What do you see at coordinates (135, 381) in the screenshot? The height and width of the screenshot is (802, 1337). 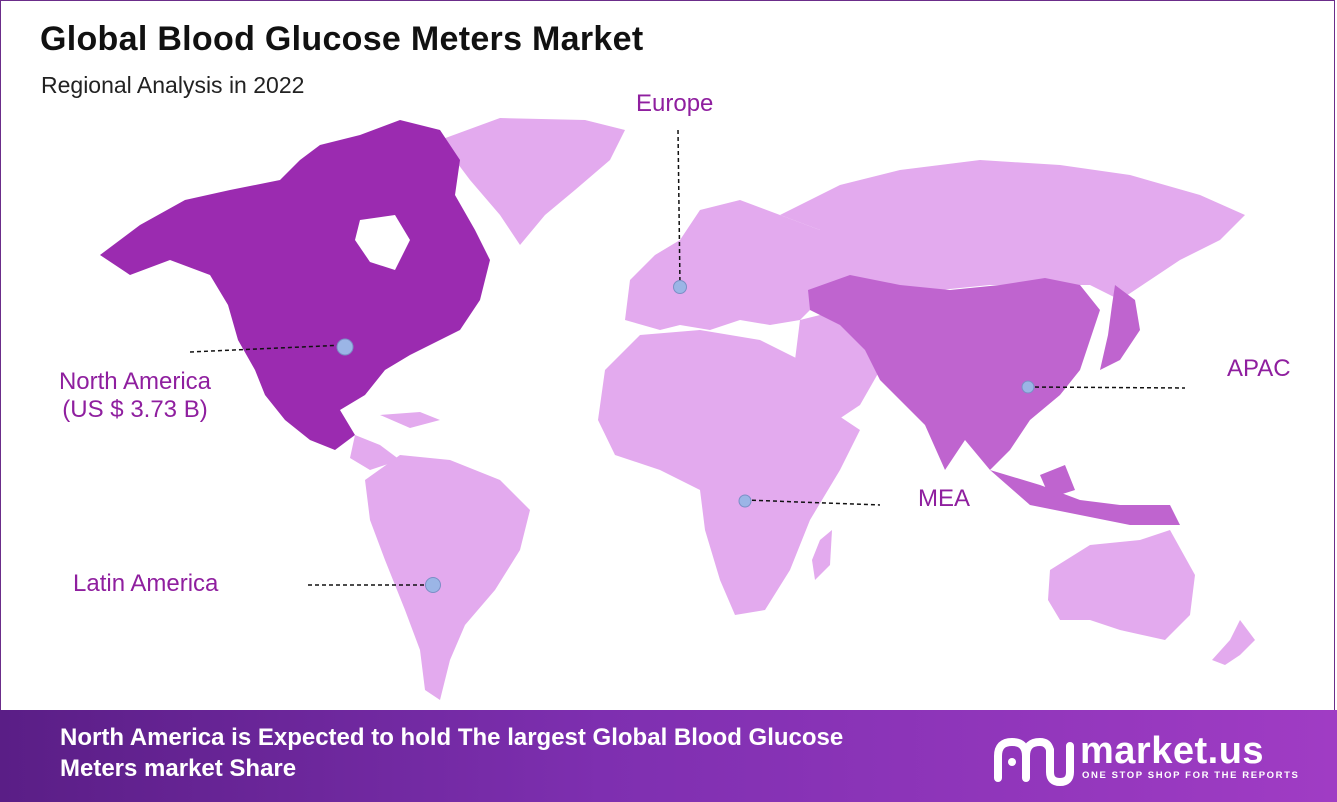 I see `label-north-america-name: North America` at bounding box center [135, 381].